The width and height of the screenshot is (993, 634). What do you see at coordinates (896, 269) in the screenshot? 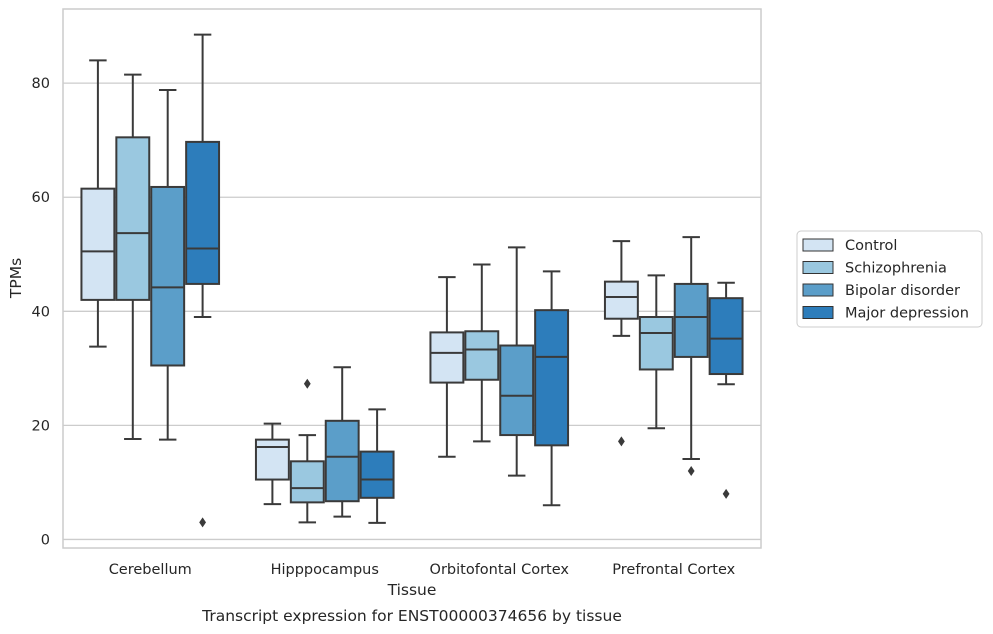
I see `legend-label: Schizophrenia` at bounding box center [896, 269].